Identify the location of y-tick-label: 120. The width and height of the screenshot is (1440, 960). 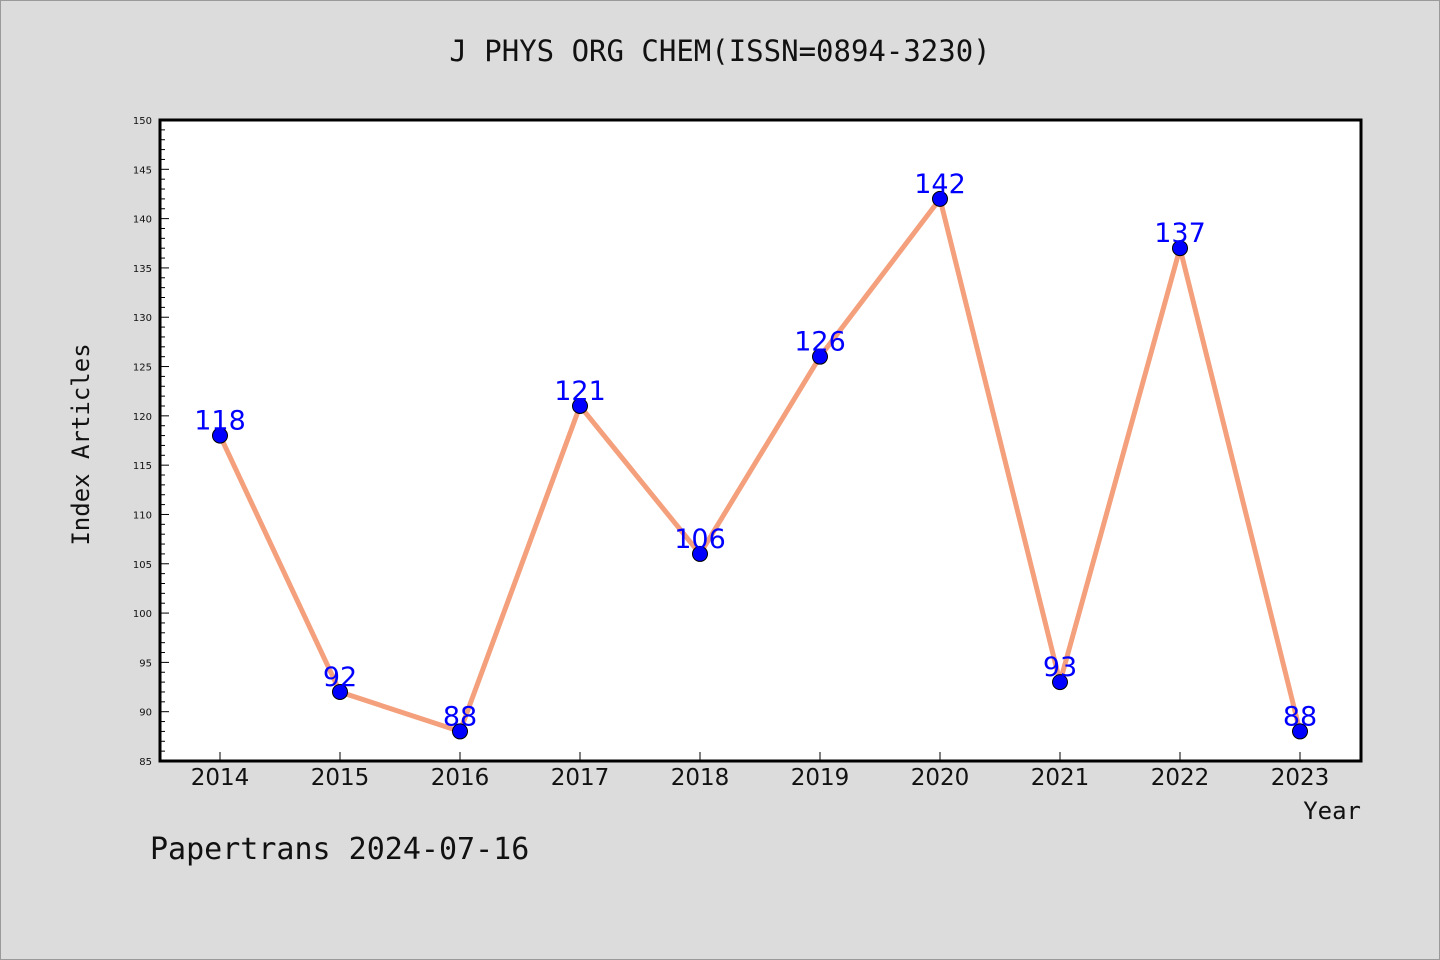
(142, 417).